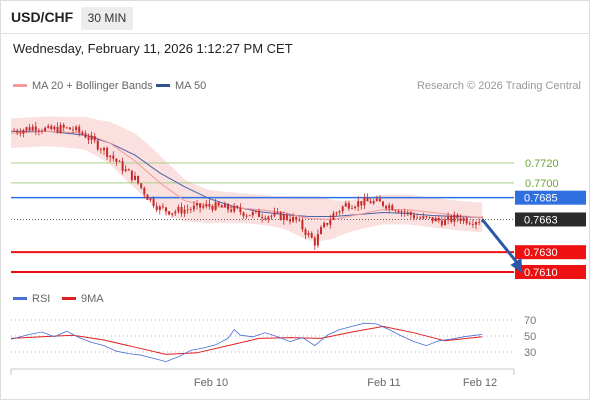 The height and width of the screenshot is (400, 590). What do you see at coordinates (541, 199) in the screenshot?
I see `level-label-0.7685: 0.7685` at bounding box center [541, 199].